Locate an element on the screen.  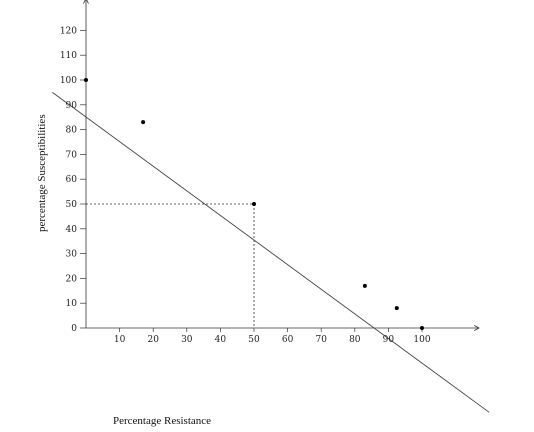
y-tick-label: 40 is located at coordinates (72, 230).